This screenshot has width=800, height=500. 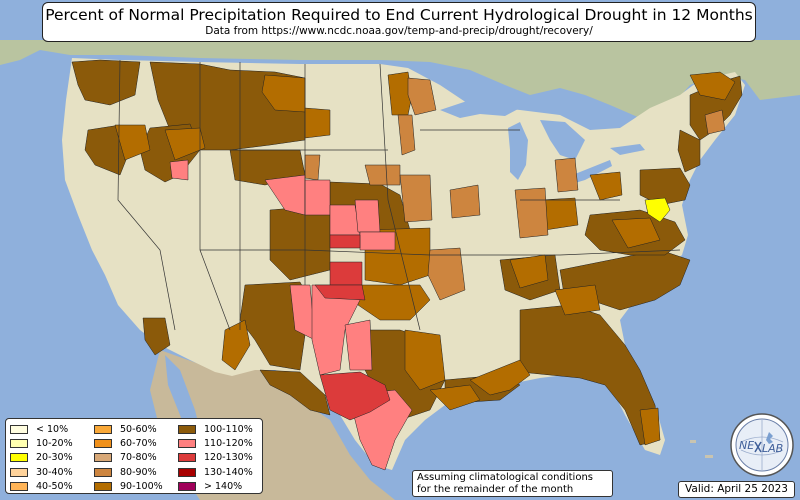 I want to click on legend-item: 50-60%, so click(x=128, y=429).